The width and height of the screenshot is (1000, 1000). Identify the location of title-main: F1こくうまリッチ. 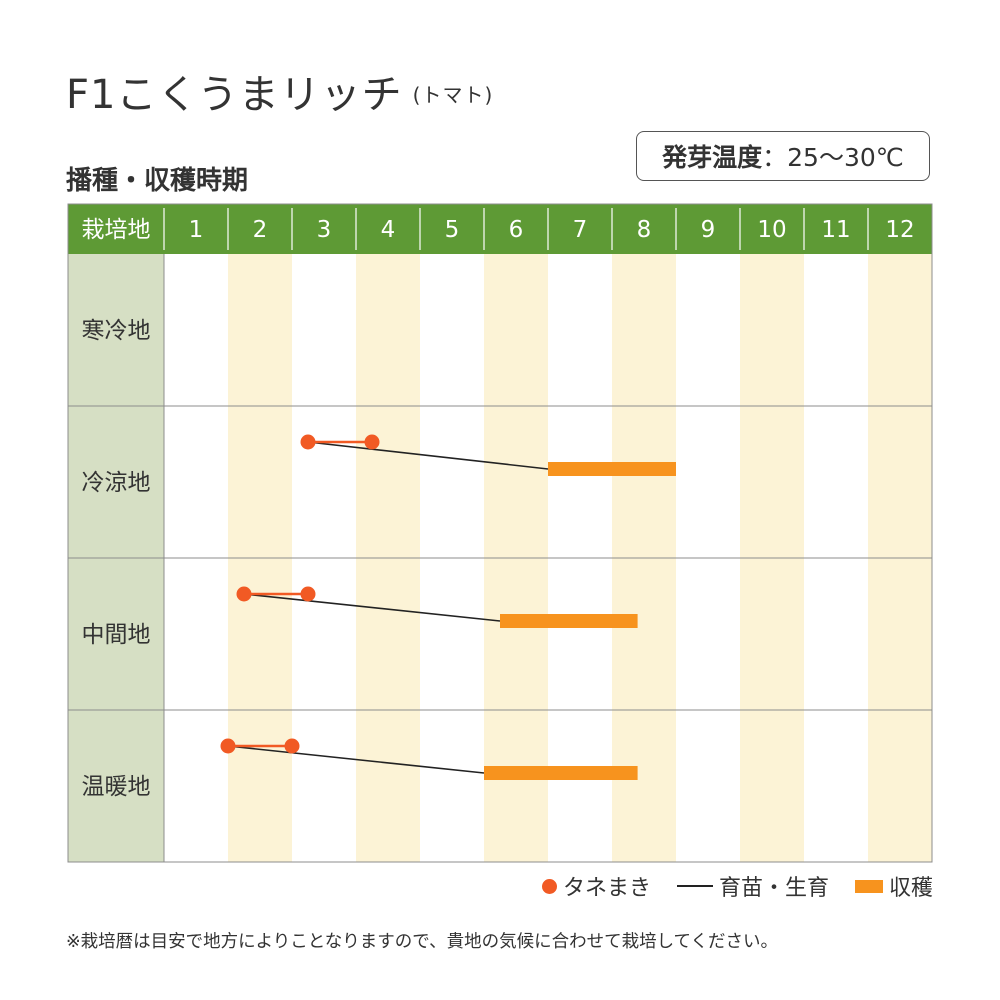
(234, 95).